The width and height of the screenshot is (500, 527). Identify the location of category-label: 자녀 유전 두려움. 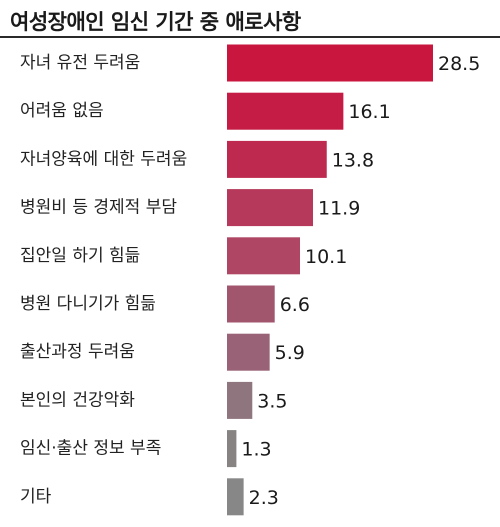
(80, 63).